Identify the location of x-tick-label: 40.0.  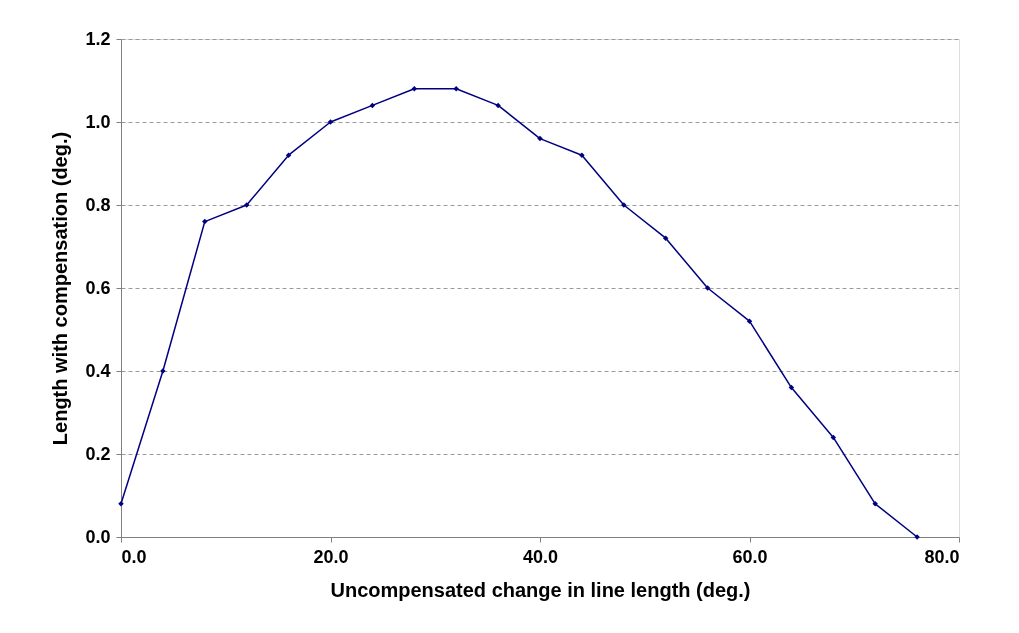
(540, 556).